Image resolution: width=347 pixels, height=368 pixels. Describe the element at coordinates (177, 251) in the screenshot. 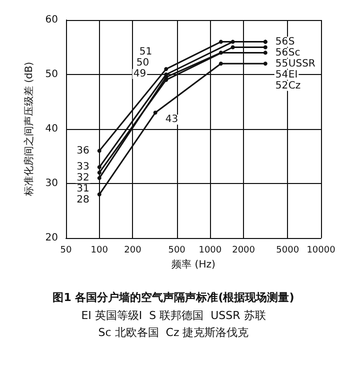

I see `x-tick-label: 500` at that location.